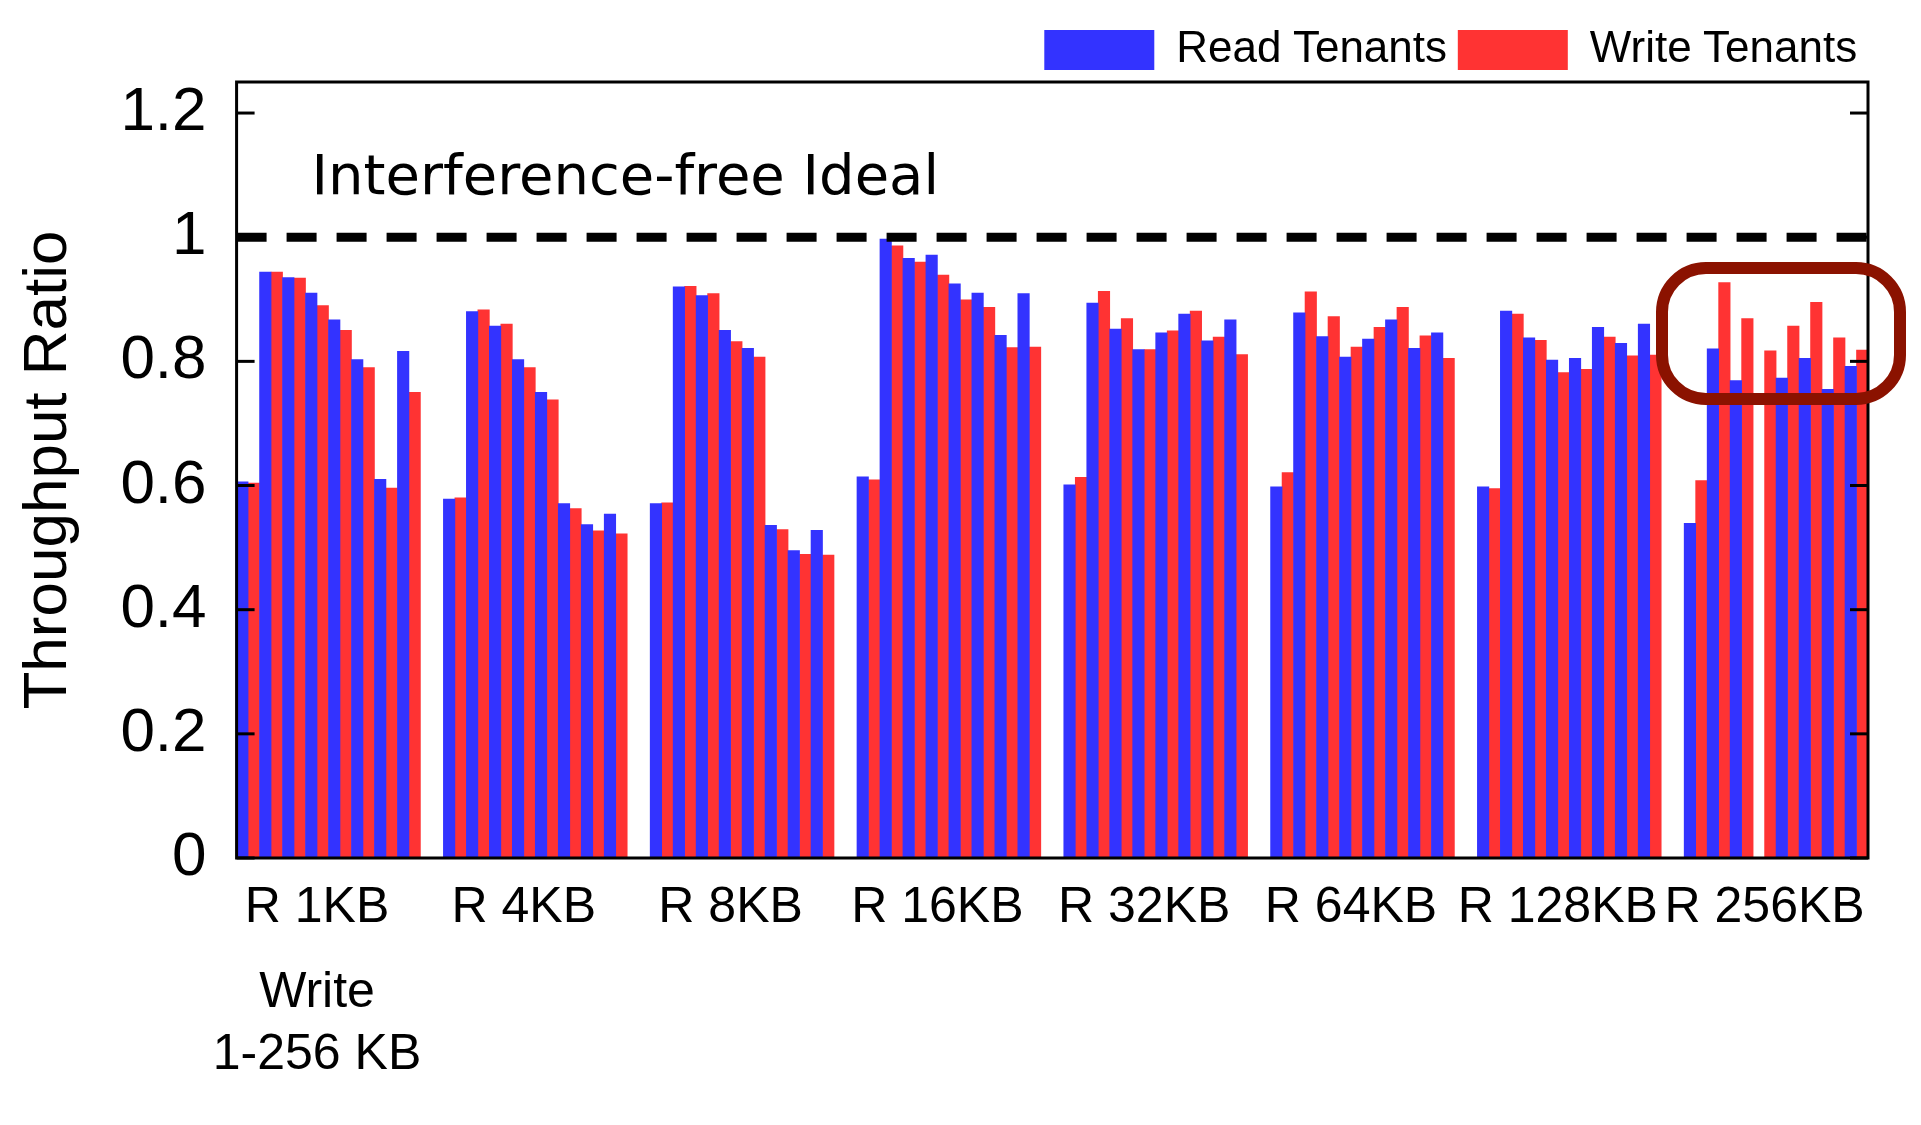 This screenshot has width=1921, height=1125. Describe the element at coordinates (163, 109) in the screenshot. I see `y-tick-label: 1.2` at that location.